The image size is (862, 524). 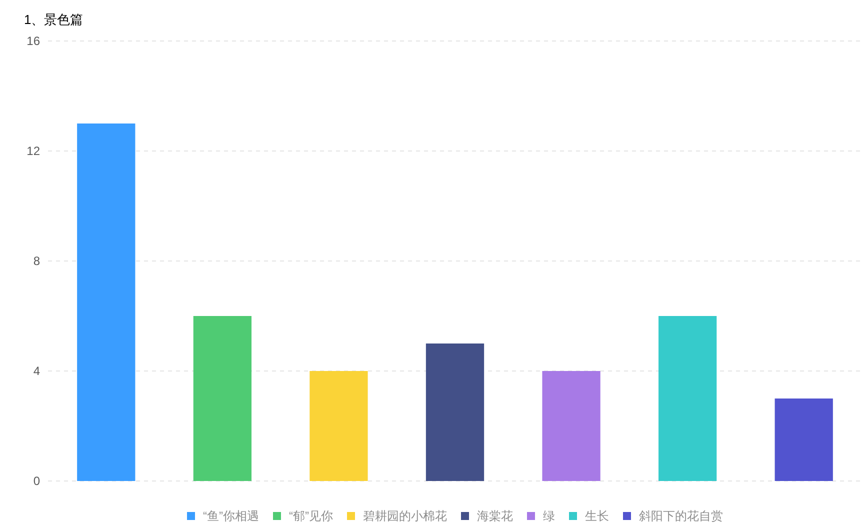 What do you see at coordinates (54, 19) in the screenshot?
I see `chart-title: 1、景色篇` at bounding box center [54, 19].